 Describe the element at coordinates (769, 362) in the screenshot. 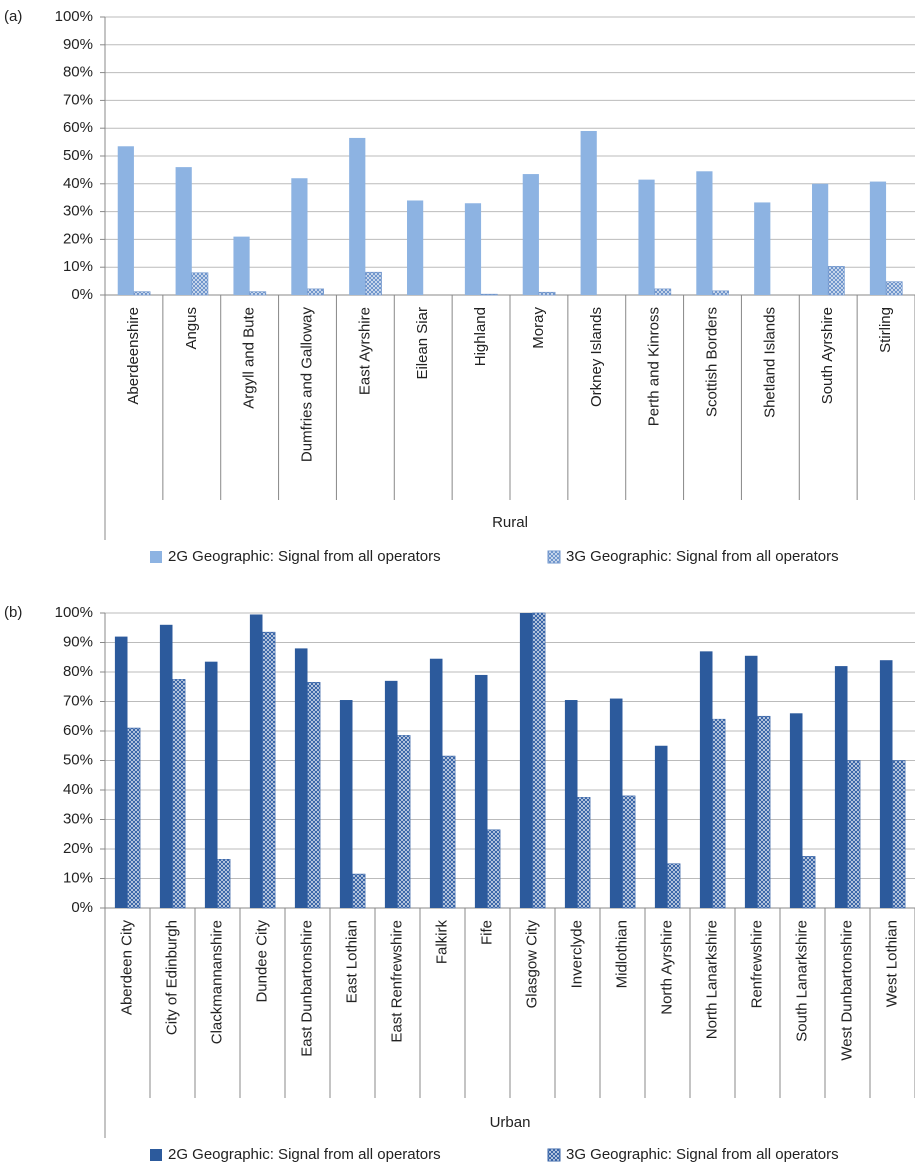

I see `x-tick-label: Shetland Islands` at that location.